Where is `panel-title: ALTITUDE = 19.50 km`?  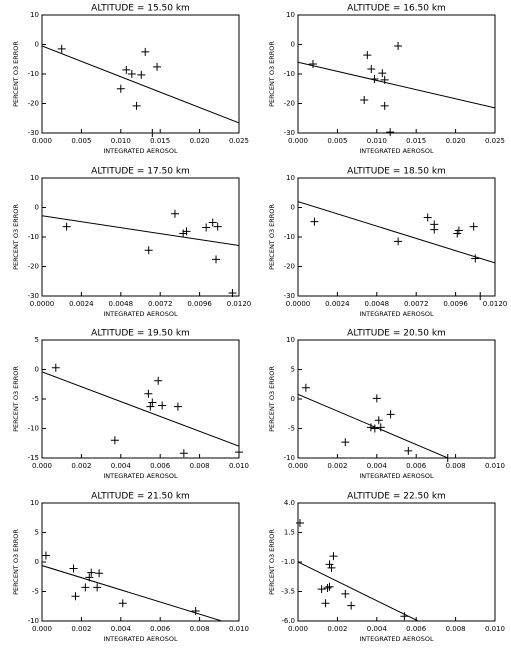
panel-title: ALTITUDE = 19.50 km is located at coordinates (140, 334).